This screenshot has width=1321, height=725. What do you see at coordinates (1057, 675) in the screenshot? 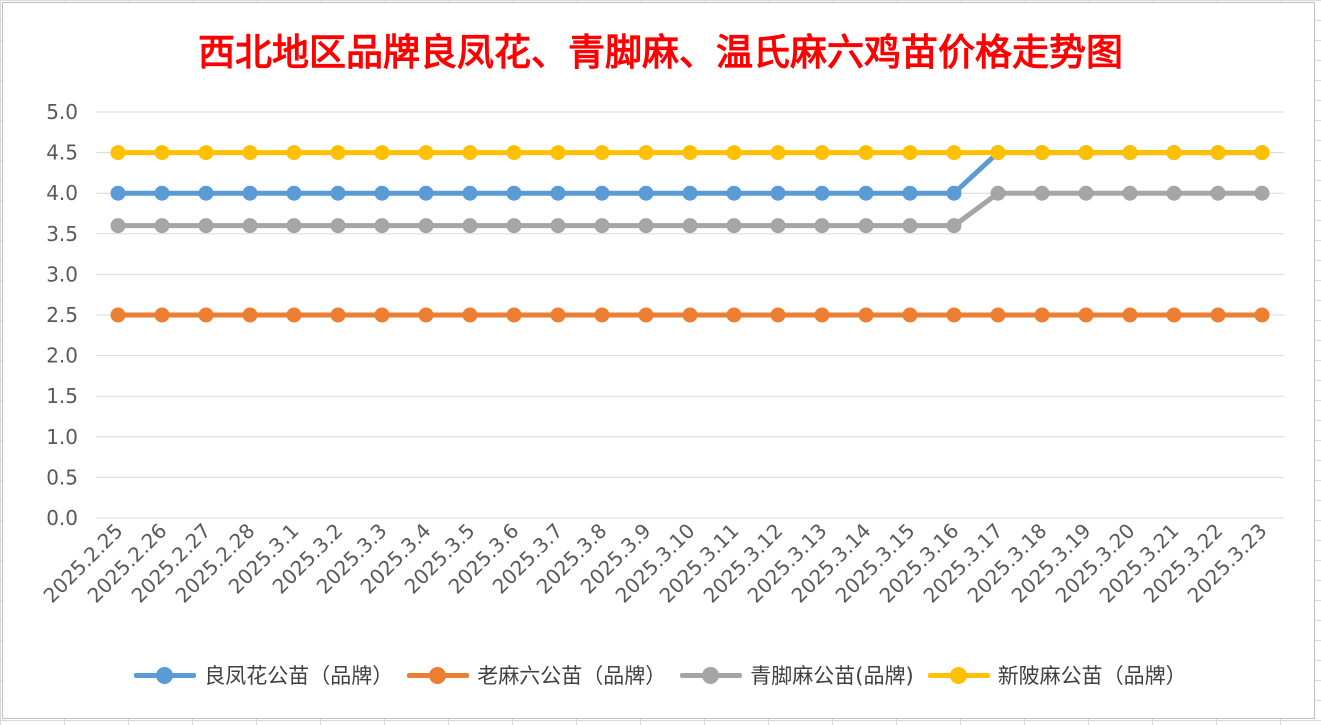
I see `legend-item: 新陂麻公苗（品牌）` at bounding box center [1057, 675].